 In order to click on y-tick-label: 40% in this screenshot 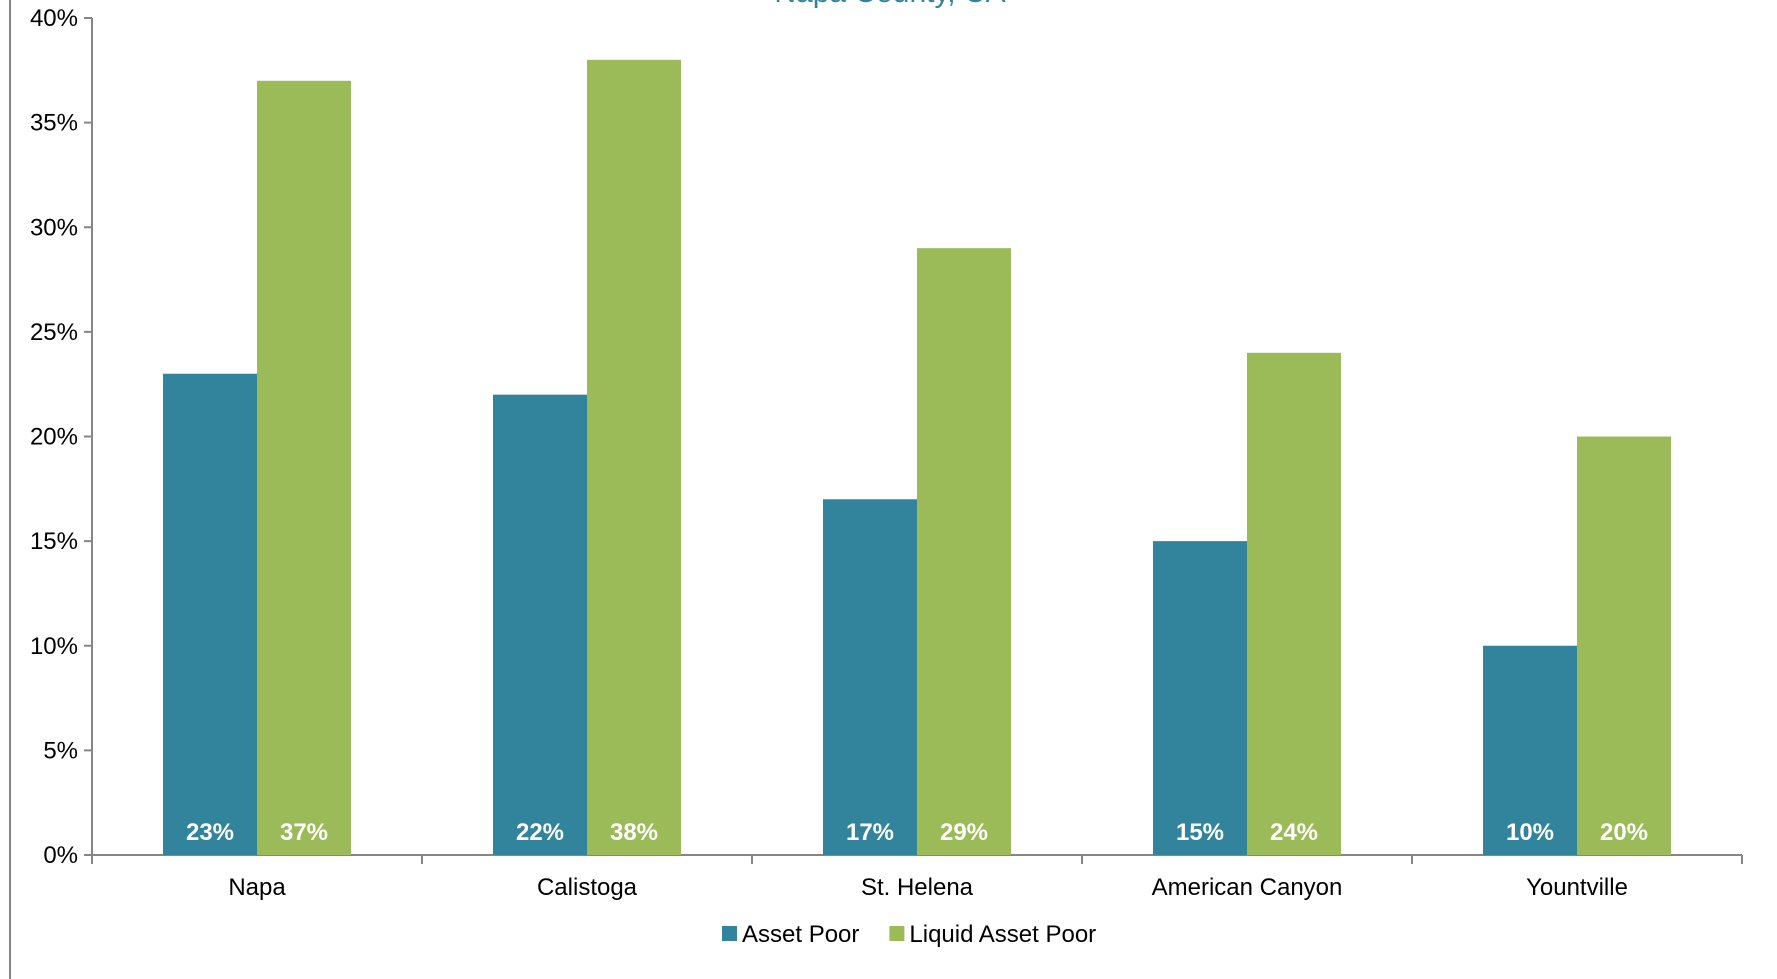, I will do `click(54, 18)`.